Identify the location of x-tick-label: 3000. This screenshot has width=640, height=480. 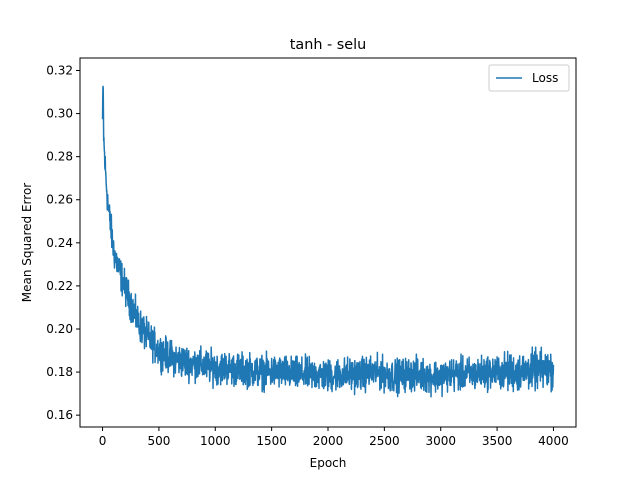
(440, 441).